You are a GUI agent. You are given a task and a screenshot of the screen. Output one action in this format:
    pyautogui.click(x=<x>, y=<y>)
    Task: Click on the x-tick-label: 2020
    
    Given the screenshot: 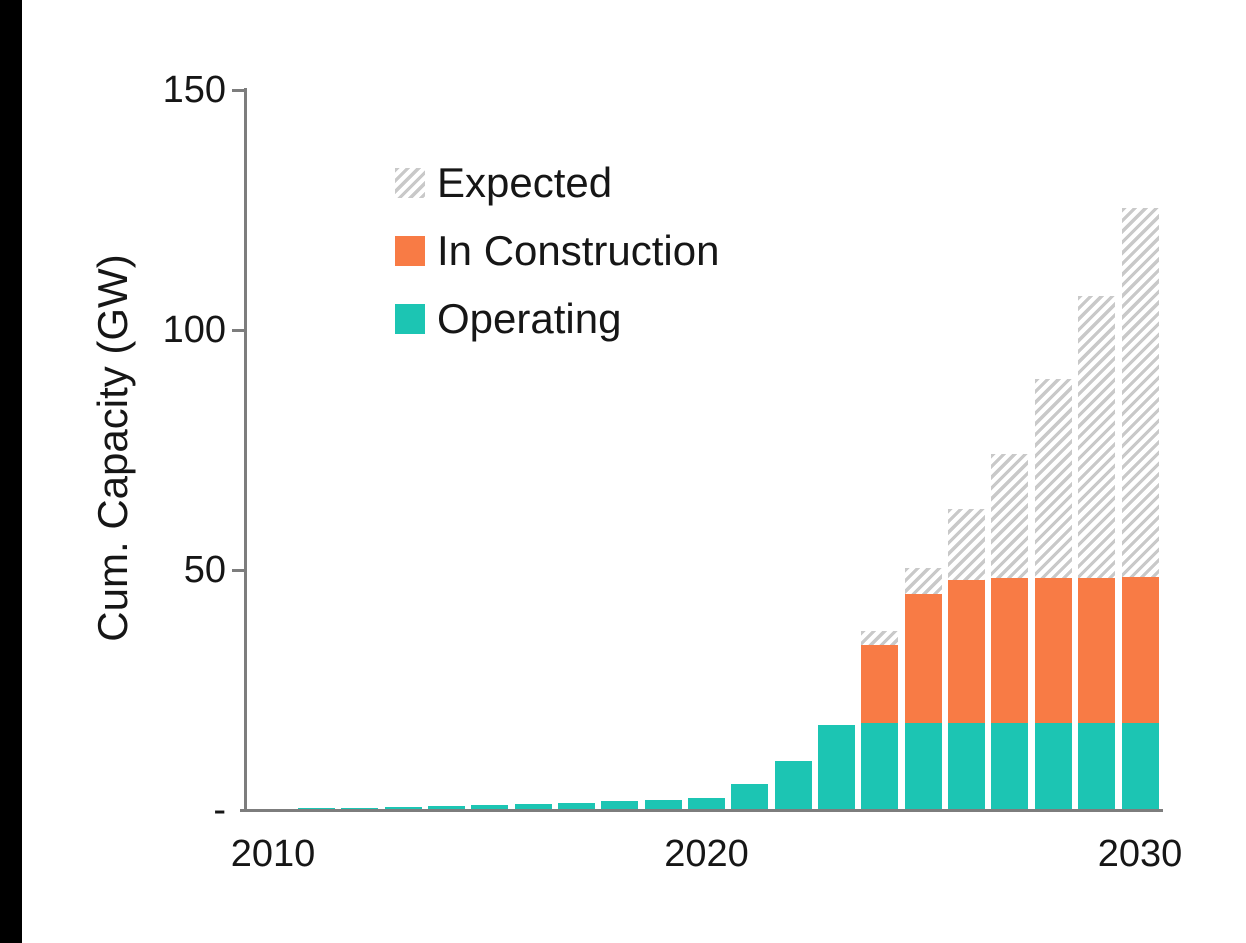 What is the action you would take?
    pyautogui.click(x=706, y=854)
    